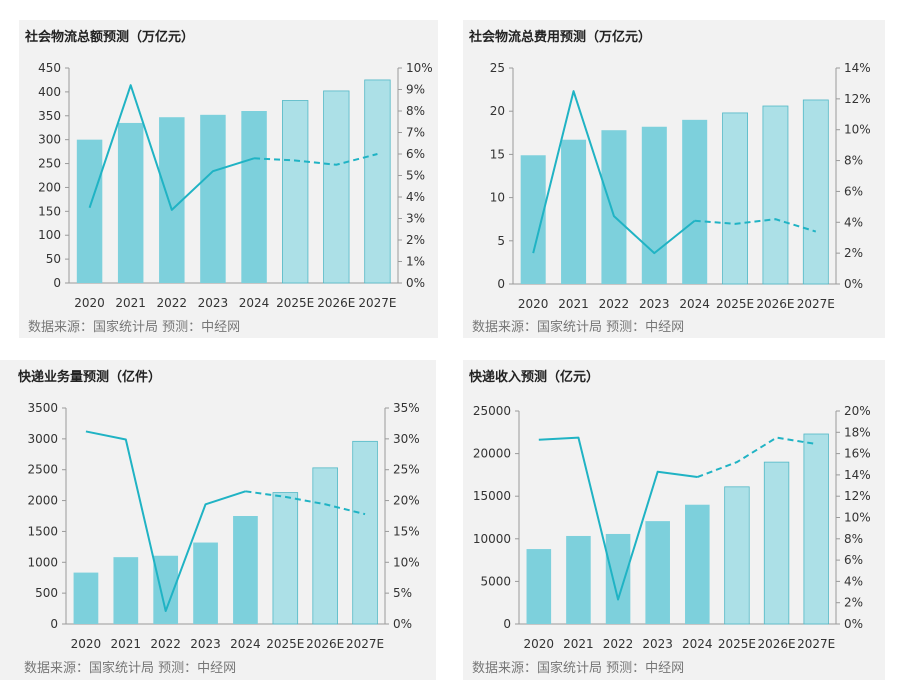 The height and width of the screenshot is (685, 900). I want to click on left-tick-label: 10, so click(497, 198).